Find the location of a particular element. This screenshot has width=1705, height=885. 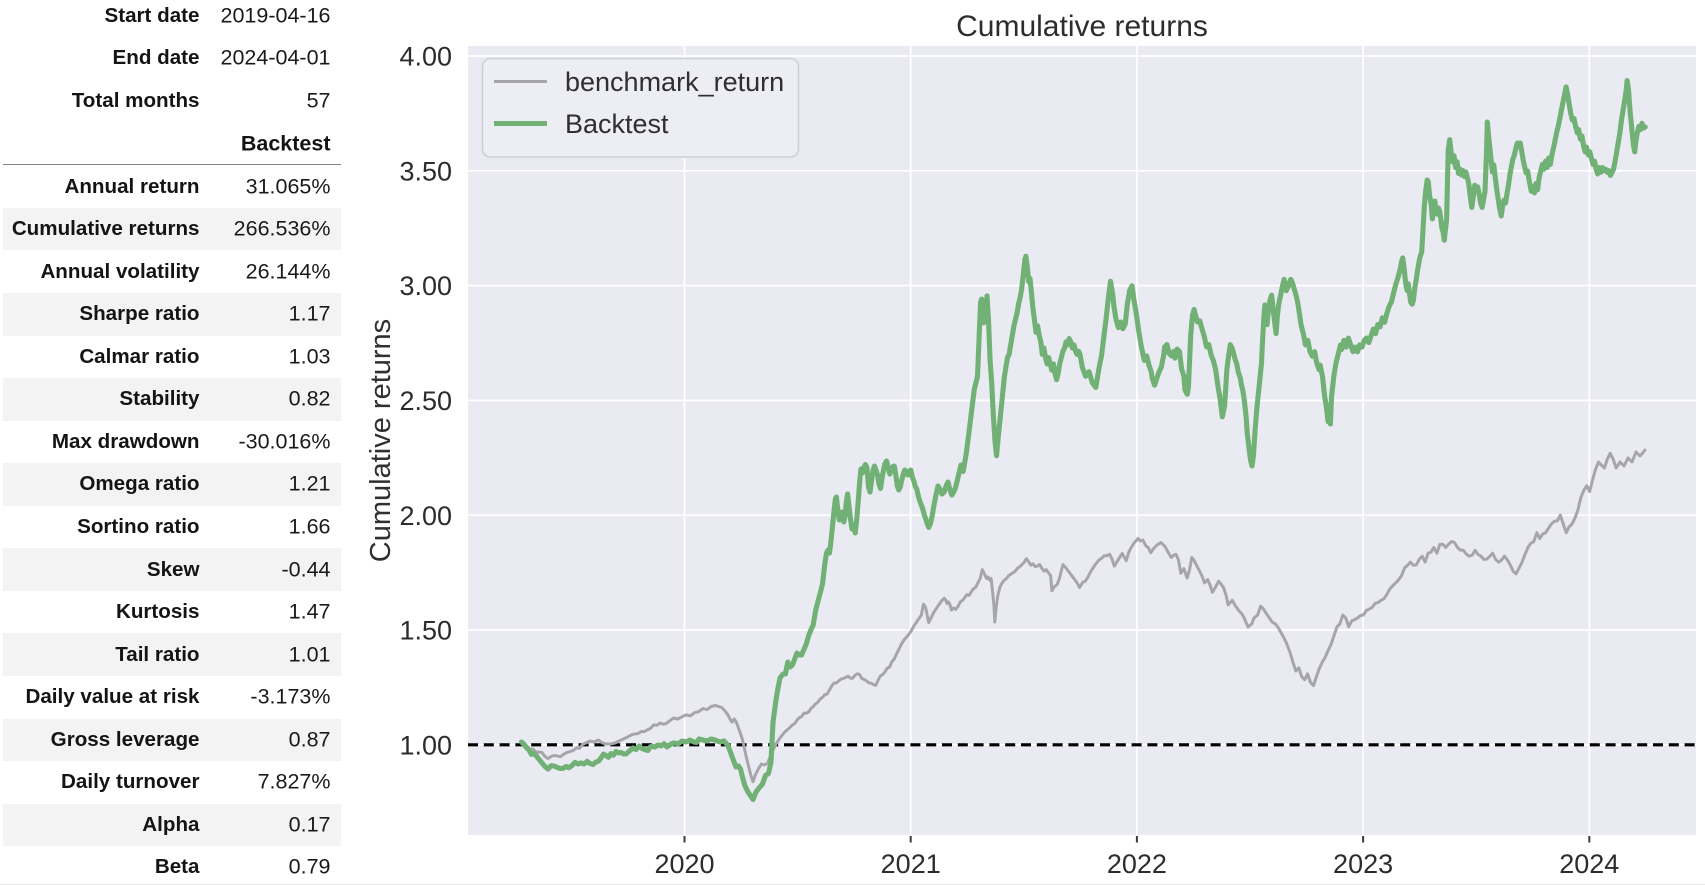

svg-text: benchmark_return is located at coordinates (674, 82).